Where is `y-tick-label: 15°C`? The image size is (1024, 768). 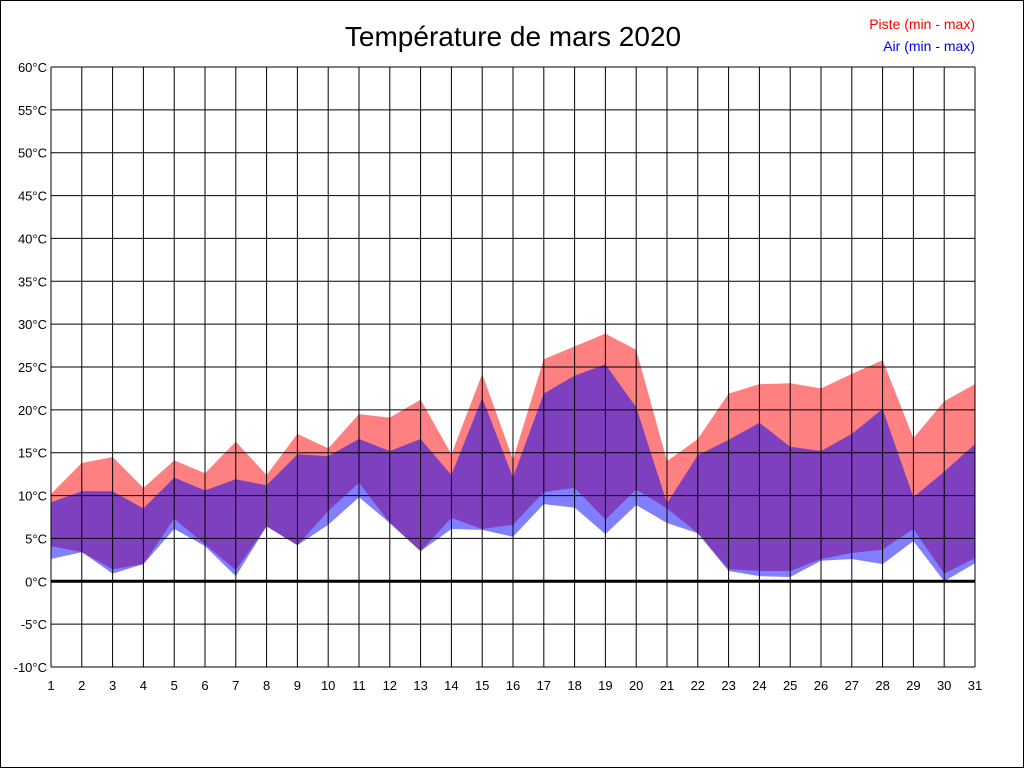
y-tick-label: 15°C is located at coordinates (32, 453).